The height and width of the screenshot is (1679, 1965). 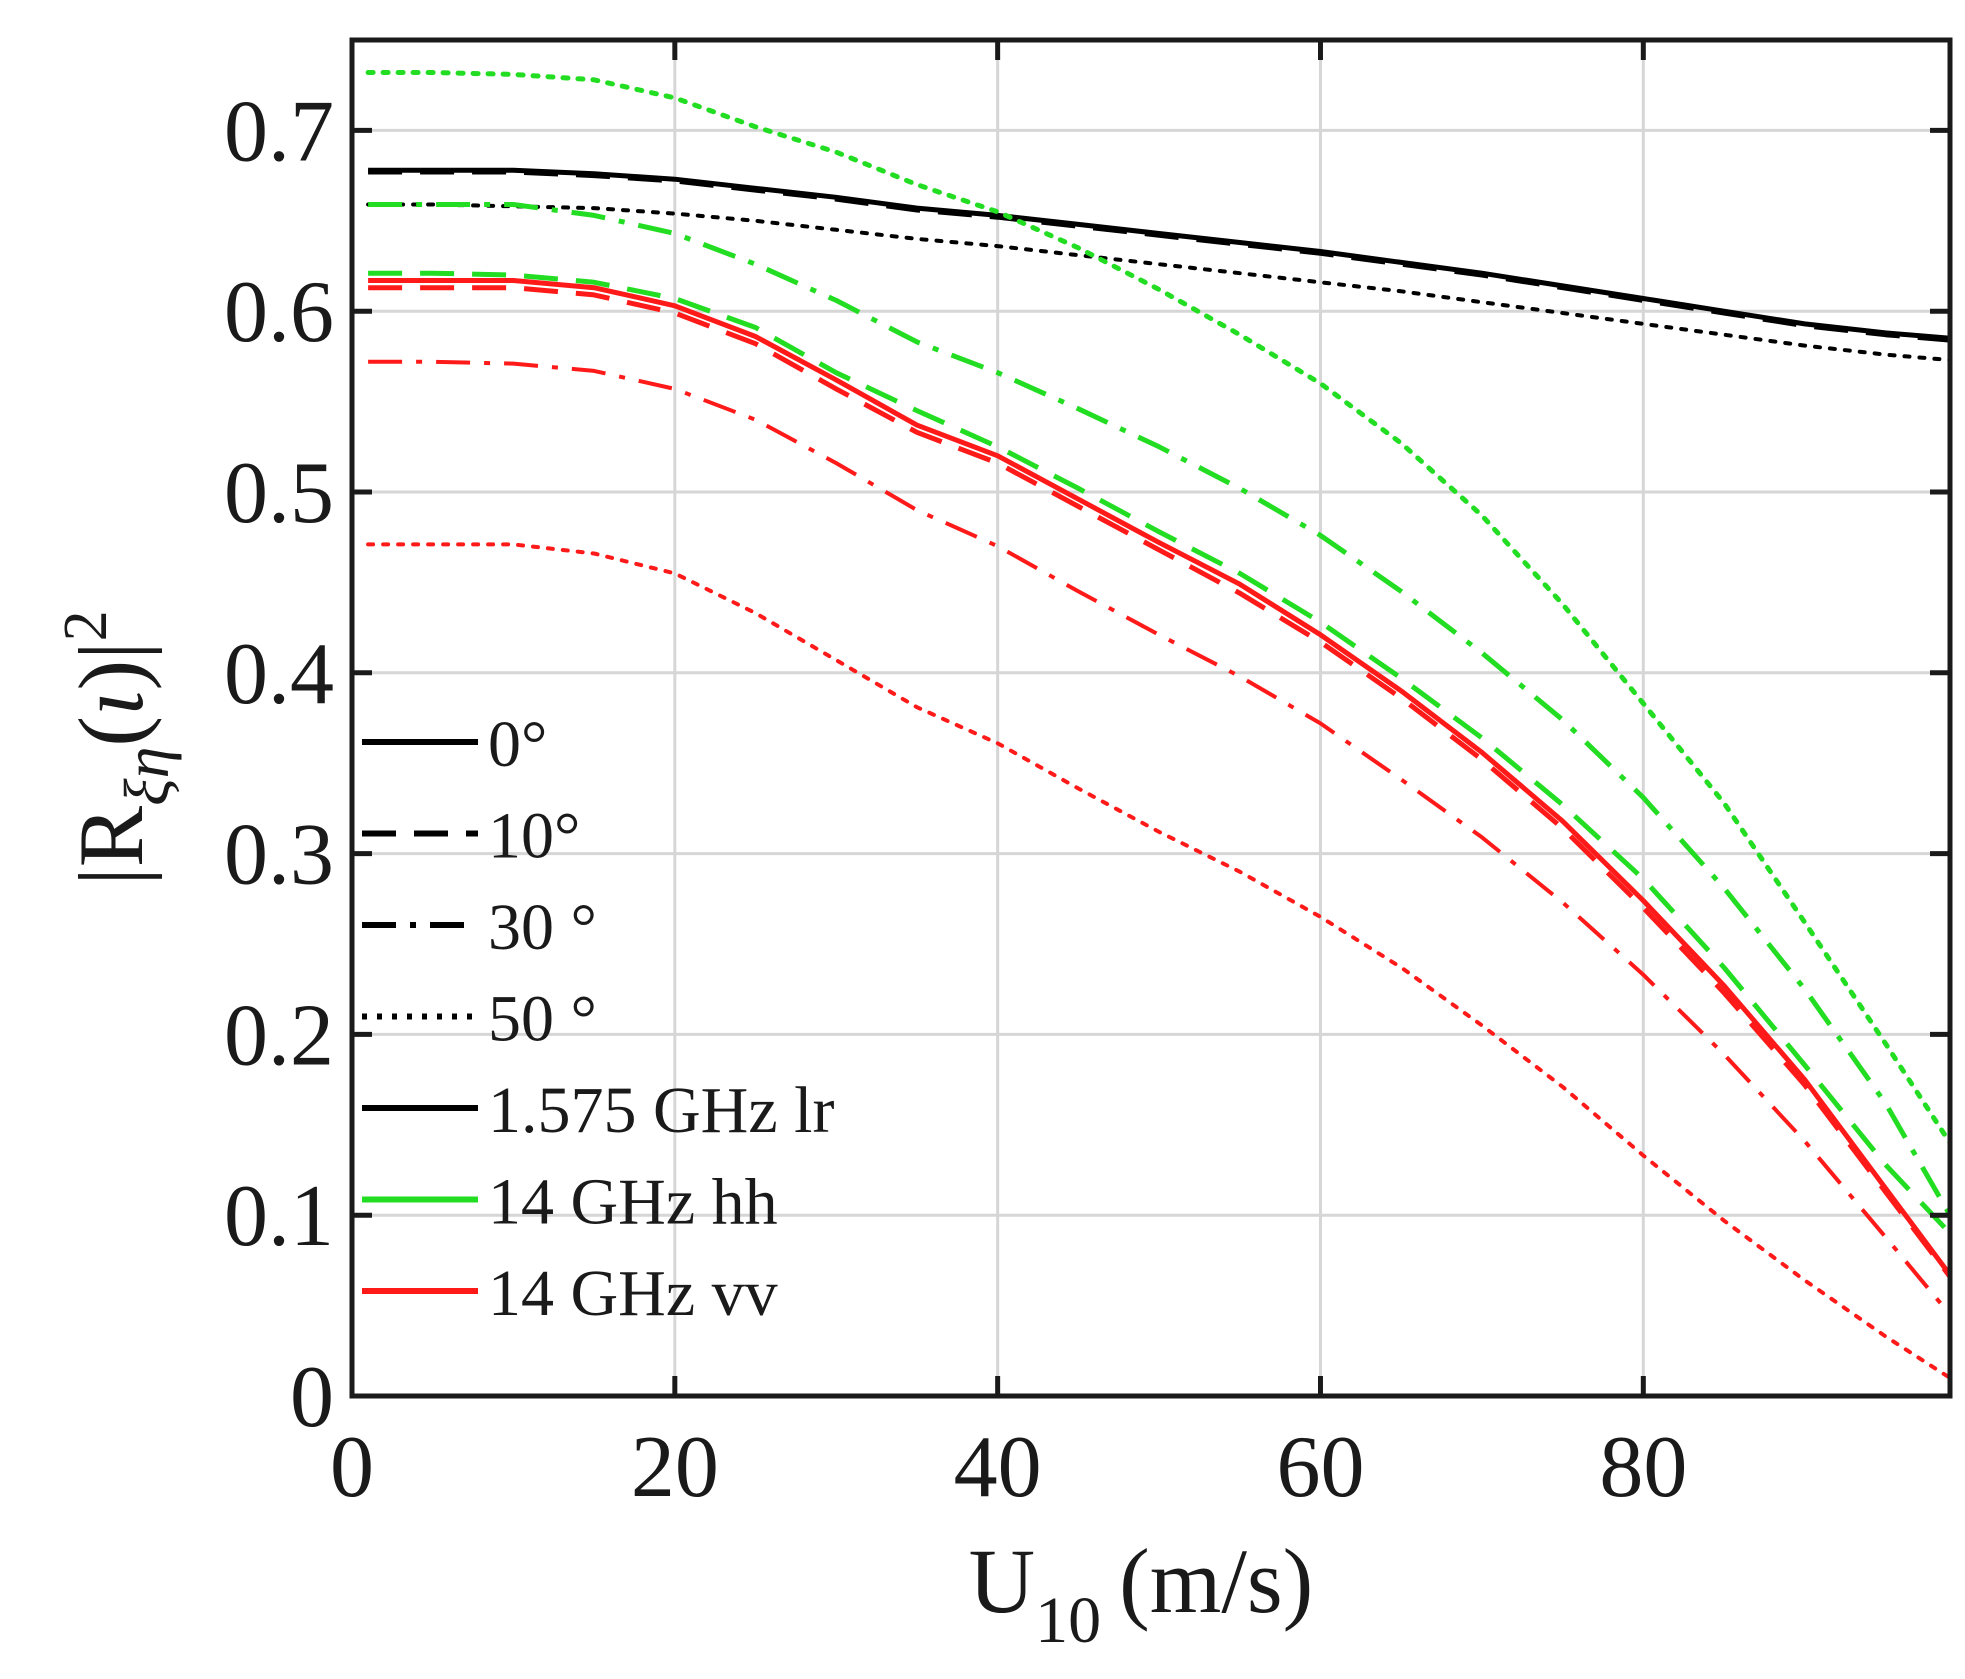 I want to click on y-tick-label: 0.6, so click(x=279, y=312).